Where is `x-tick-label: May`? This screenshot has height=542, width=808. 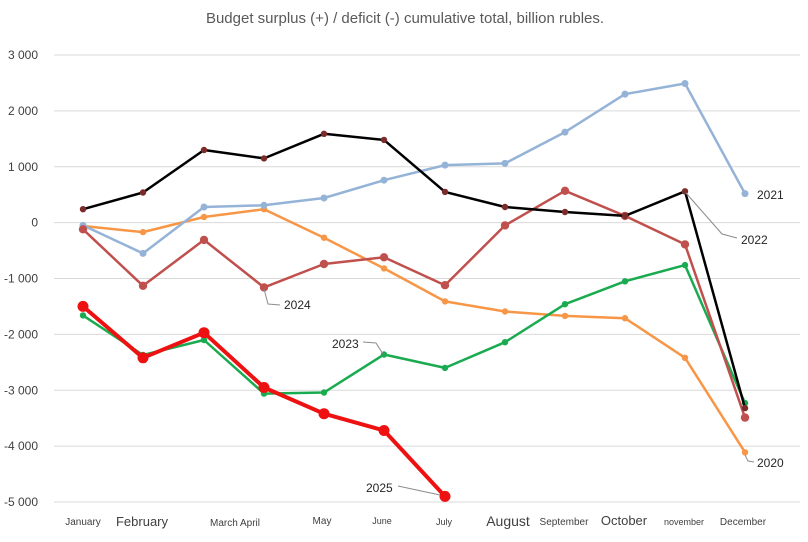
x-tick-label: May is located at coordinates (322, 521).